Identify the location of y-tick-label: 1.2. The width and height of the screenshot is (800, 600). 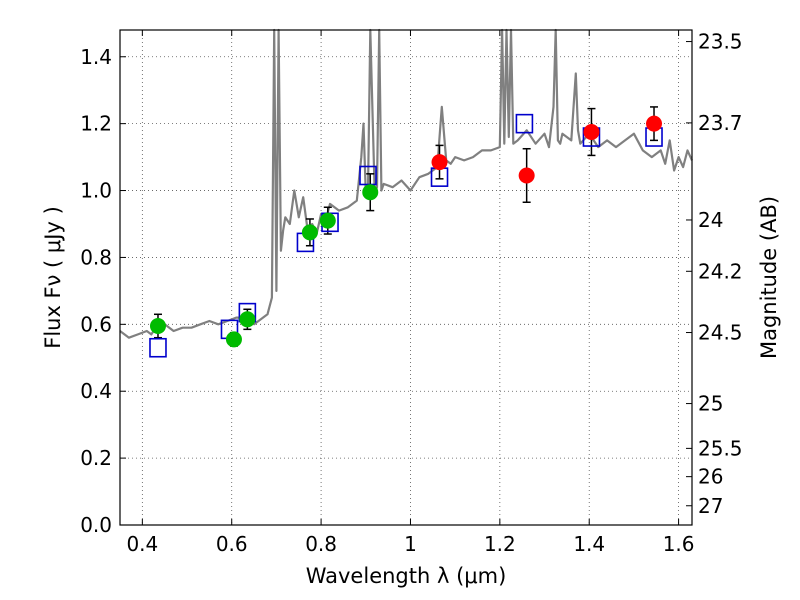
(96, 124).